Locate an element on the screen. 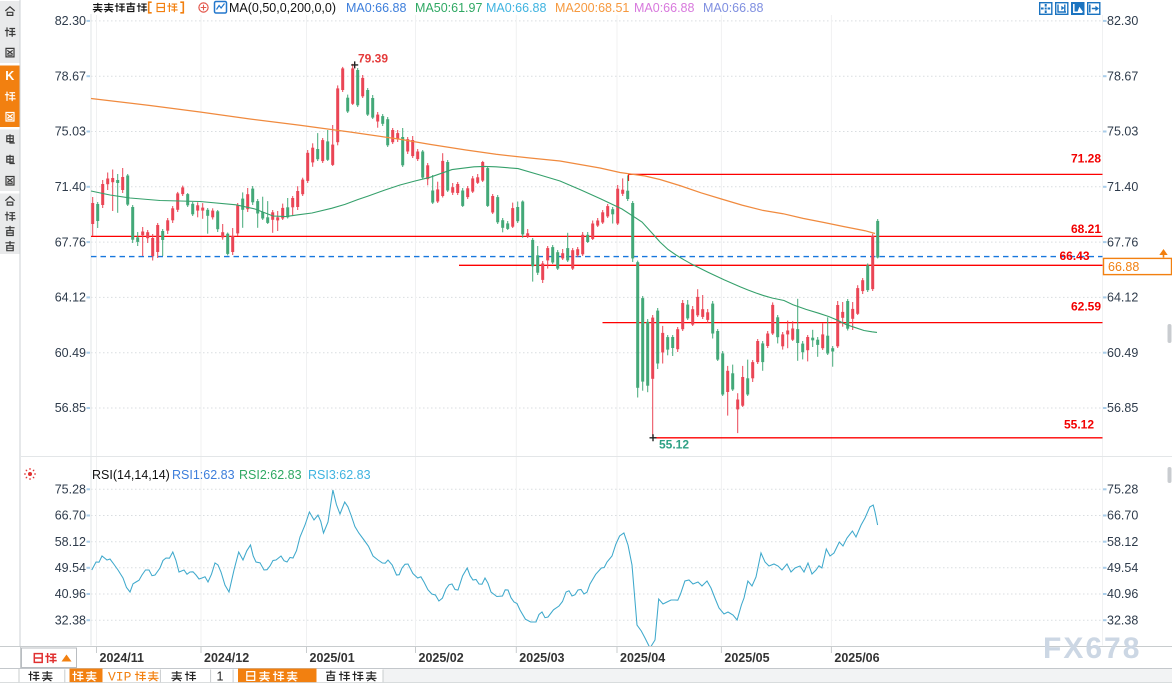  svg-text: 66.43 is located at coordinates (1074, 256).